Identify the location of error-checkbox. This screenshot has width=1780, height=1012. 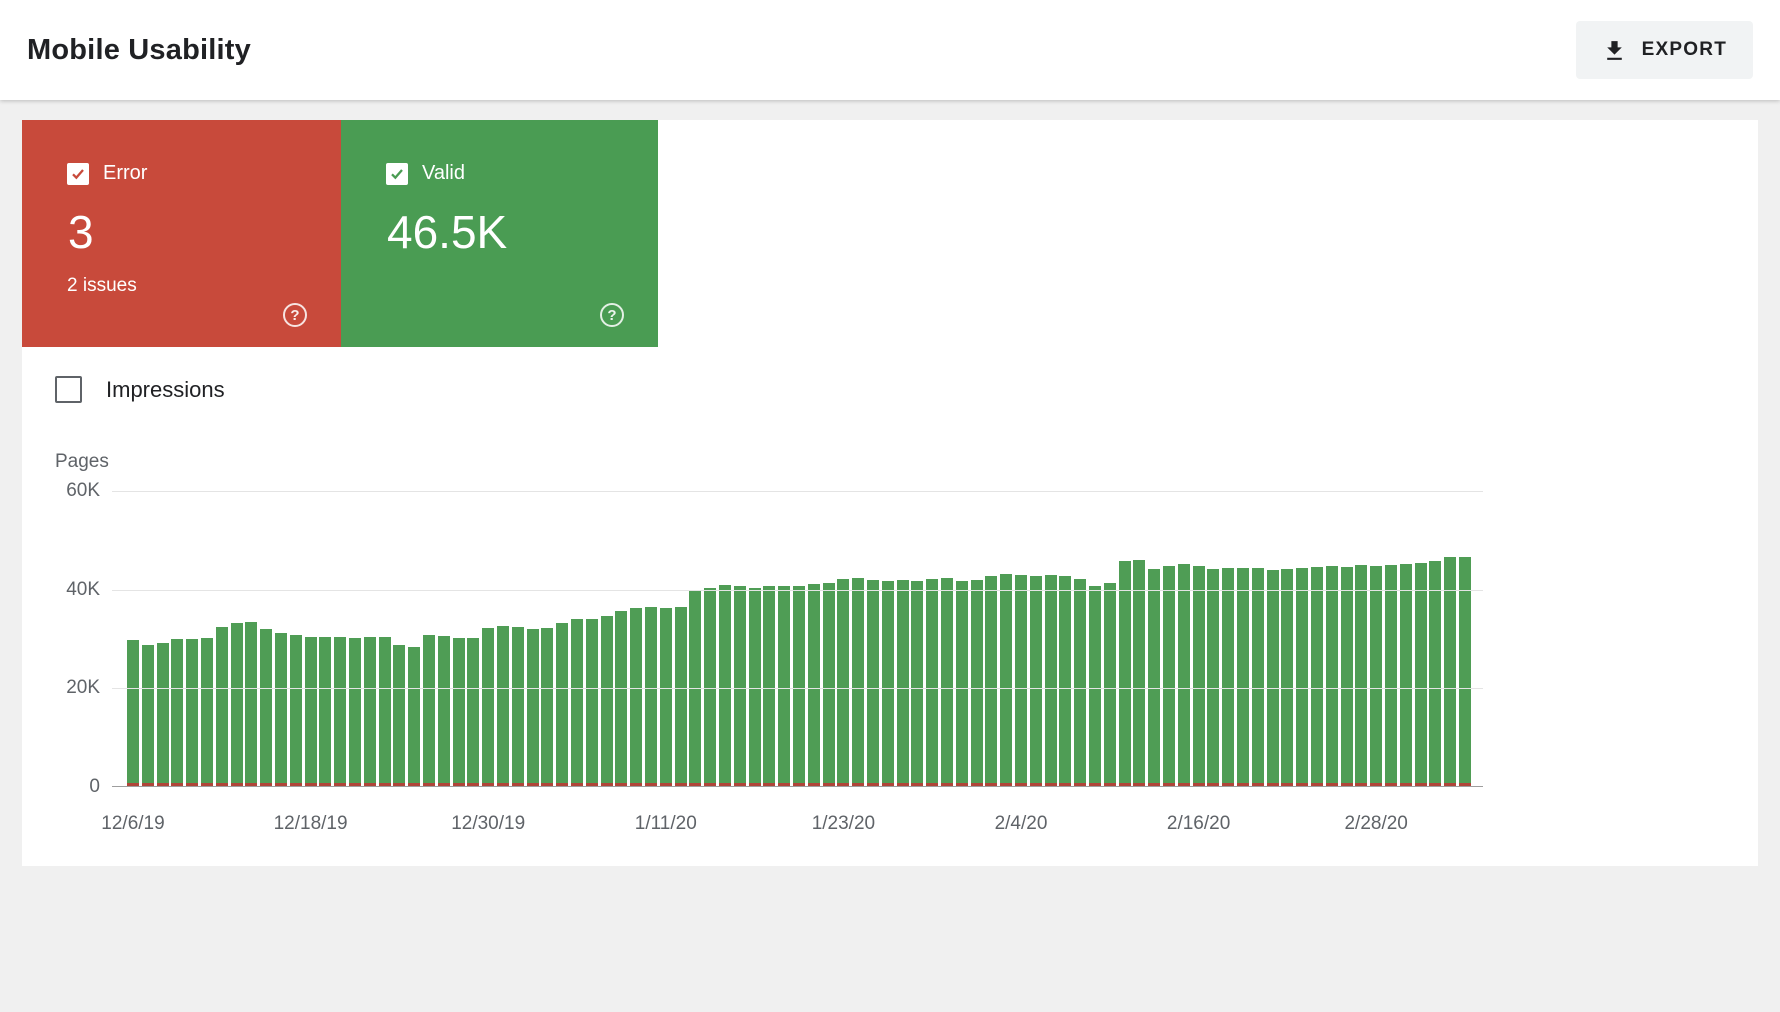
(78, 173).